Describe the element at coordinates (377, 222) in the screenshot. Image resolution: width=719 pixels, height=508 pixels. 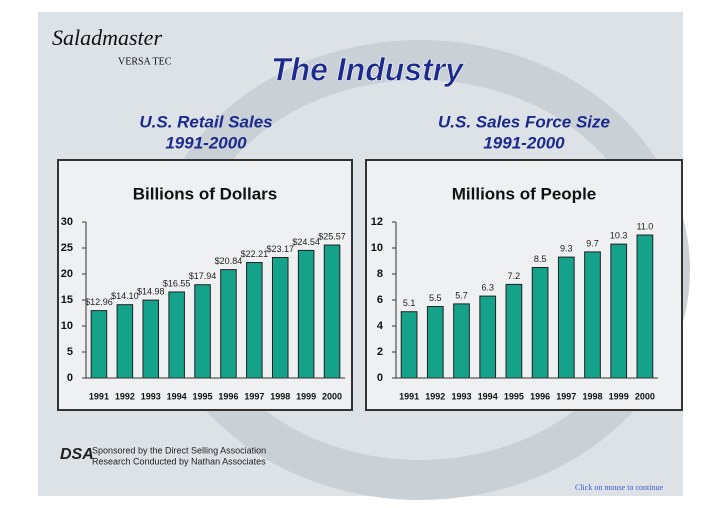
I see `y-tick-label: 12` at that location.